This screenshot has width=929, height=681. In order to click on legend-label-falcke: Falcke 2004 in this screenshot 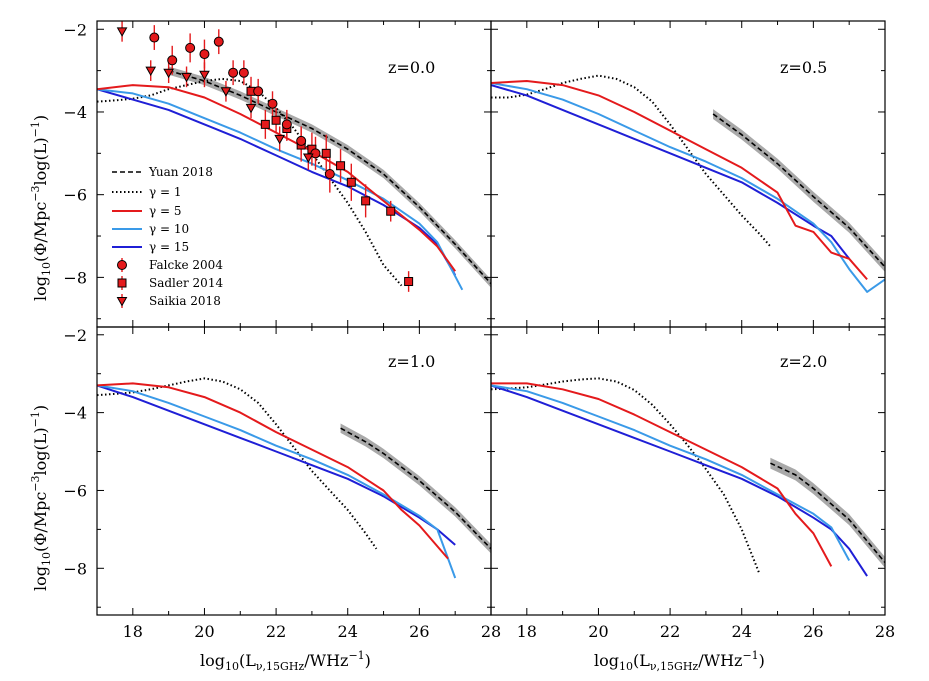, I will do `click(186, 265)`.